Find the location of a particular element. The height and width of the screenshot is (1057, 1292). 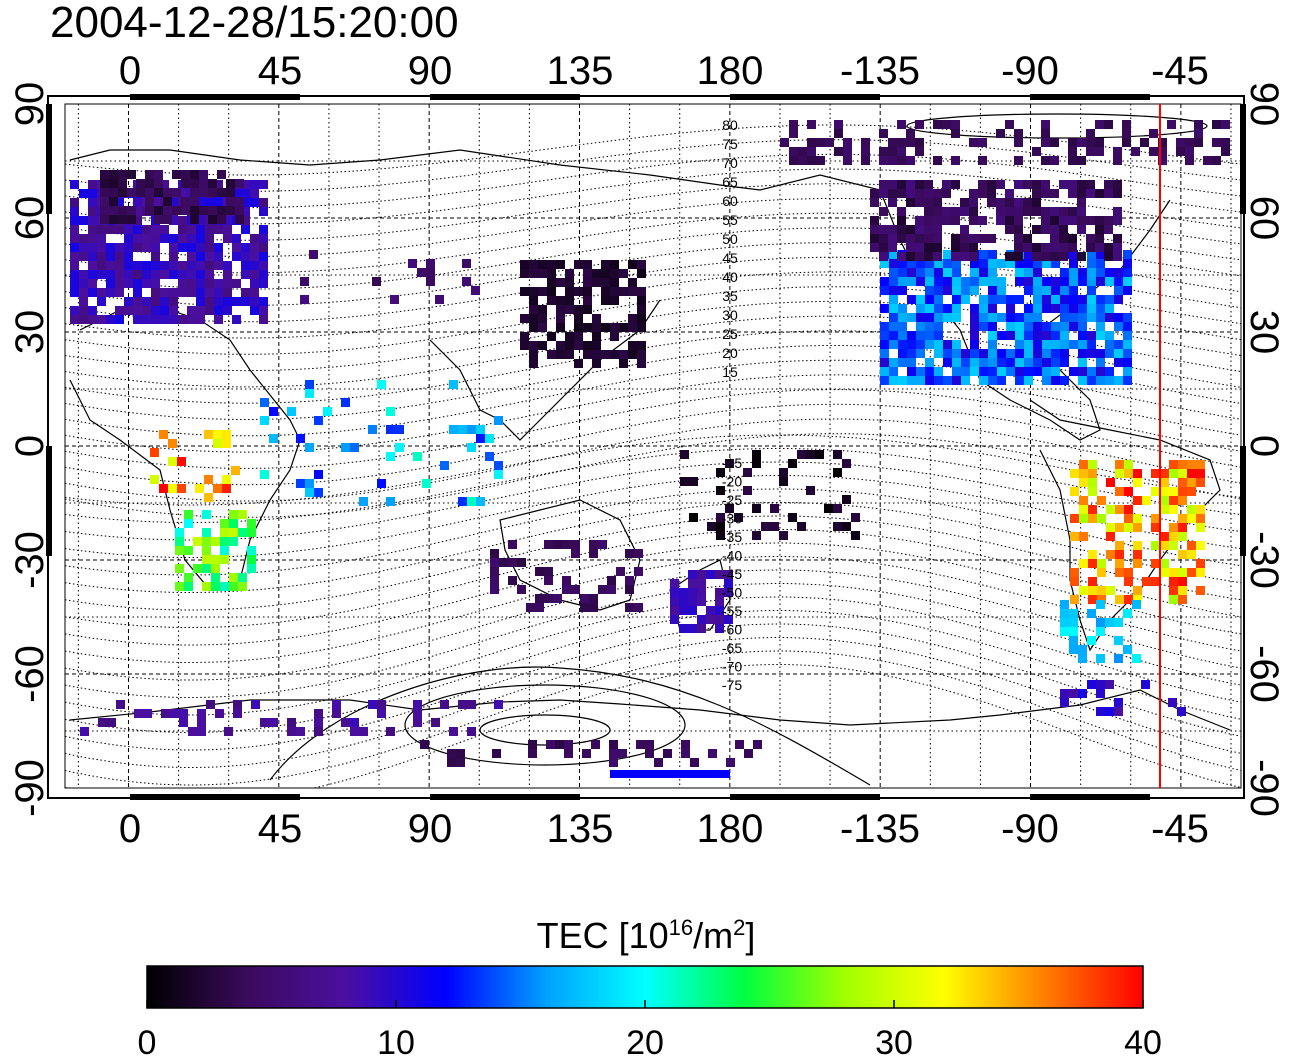

contour-label: -35 is located at coordinates (732, 537).